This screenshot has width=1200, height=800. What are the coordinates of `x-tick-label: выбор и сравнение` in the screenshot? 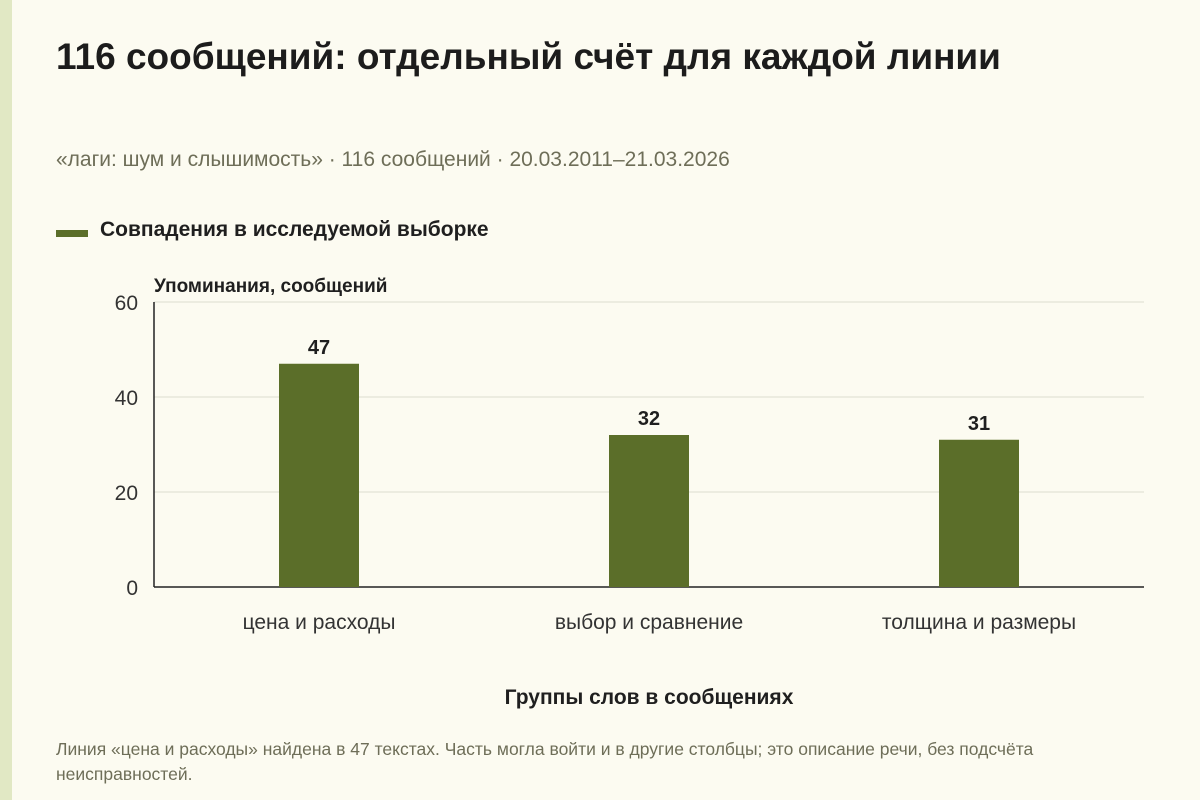 It's located at (649, 622).